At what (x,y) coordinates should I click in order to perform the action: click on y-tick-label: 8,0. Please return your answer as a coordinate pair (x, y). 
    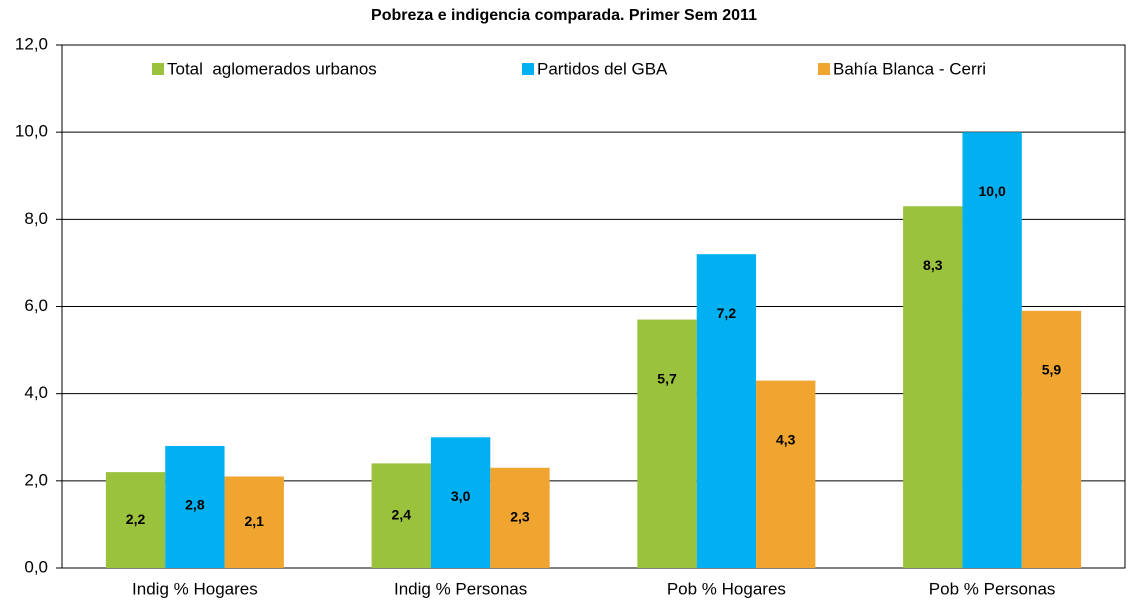
    Looking at the image, I should click on (36, 218).